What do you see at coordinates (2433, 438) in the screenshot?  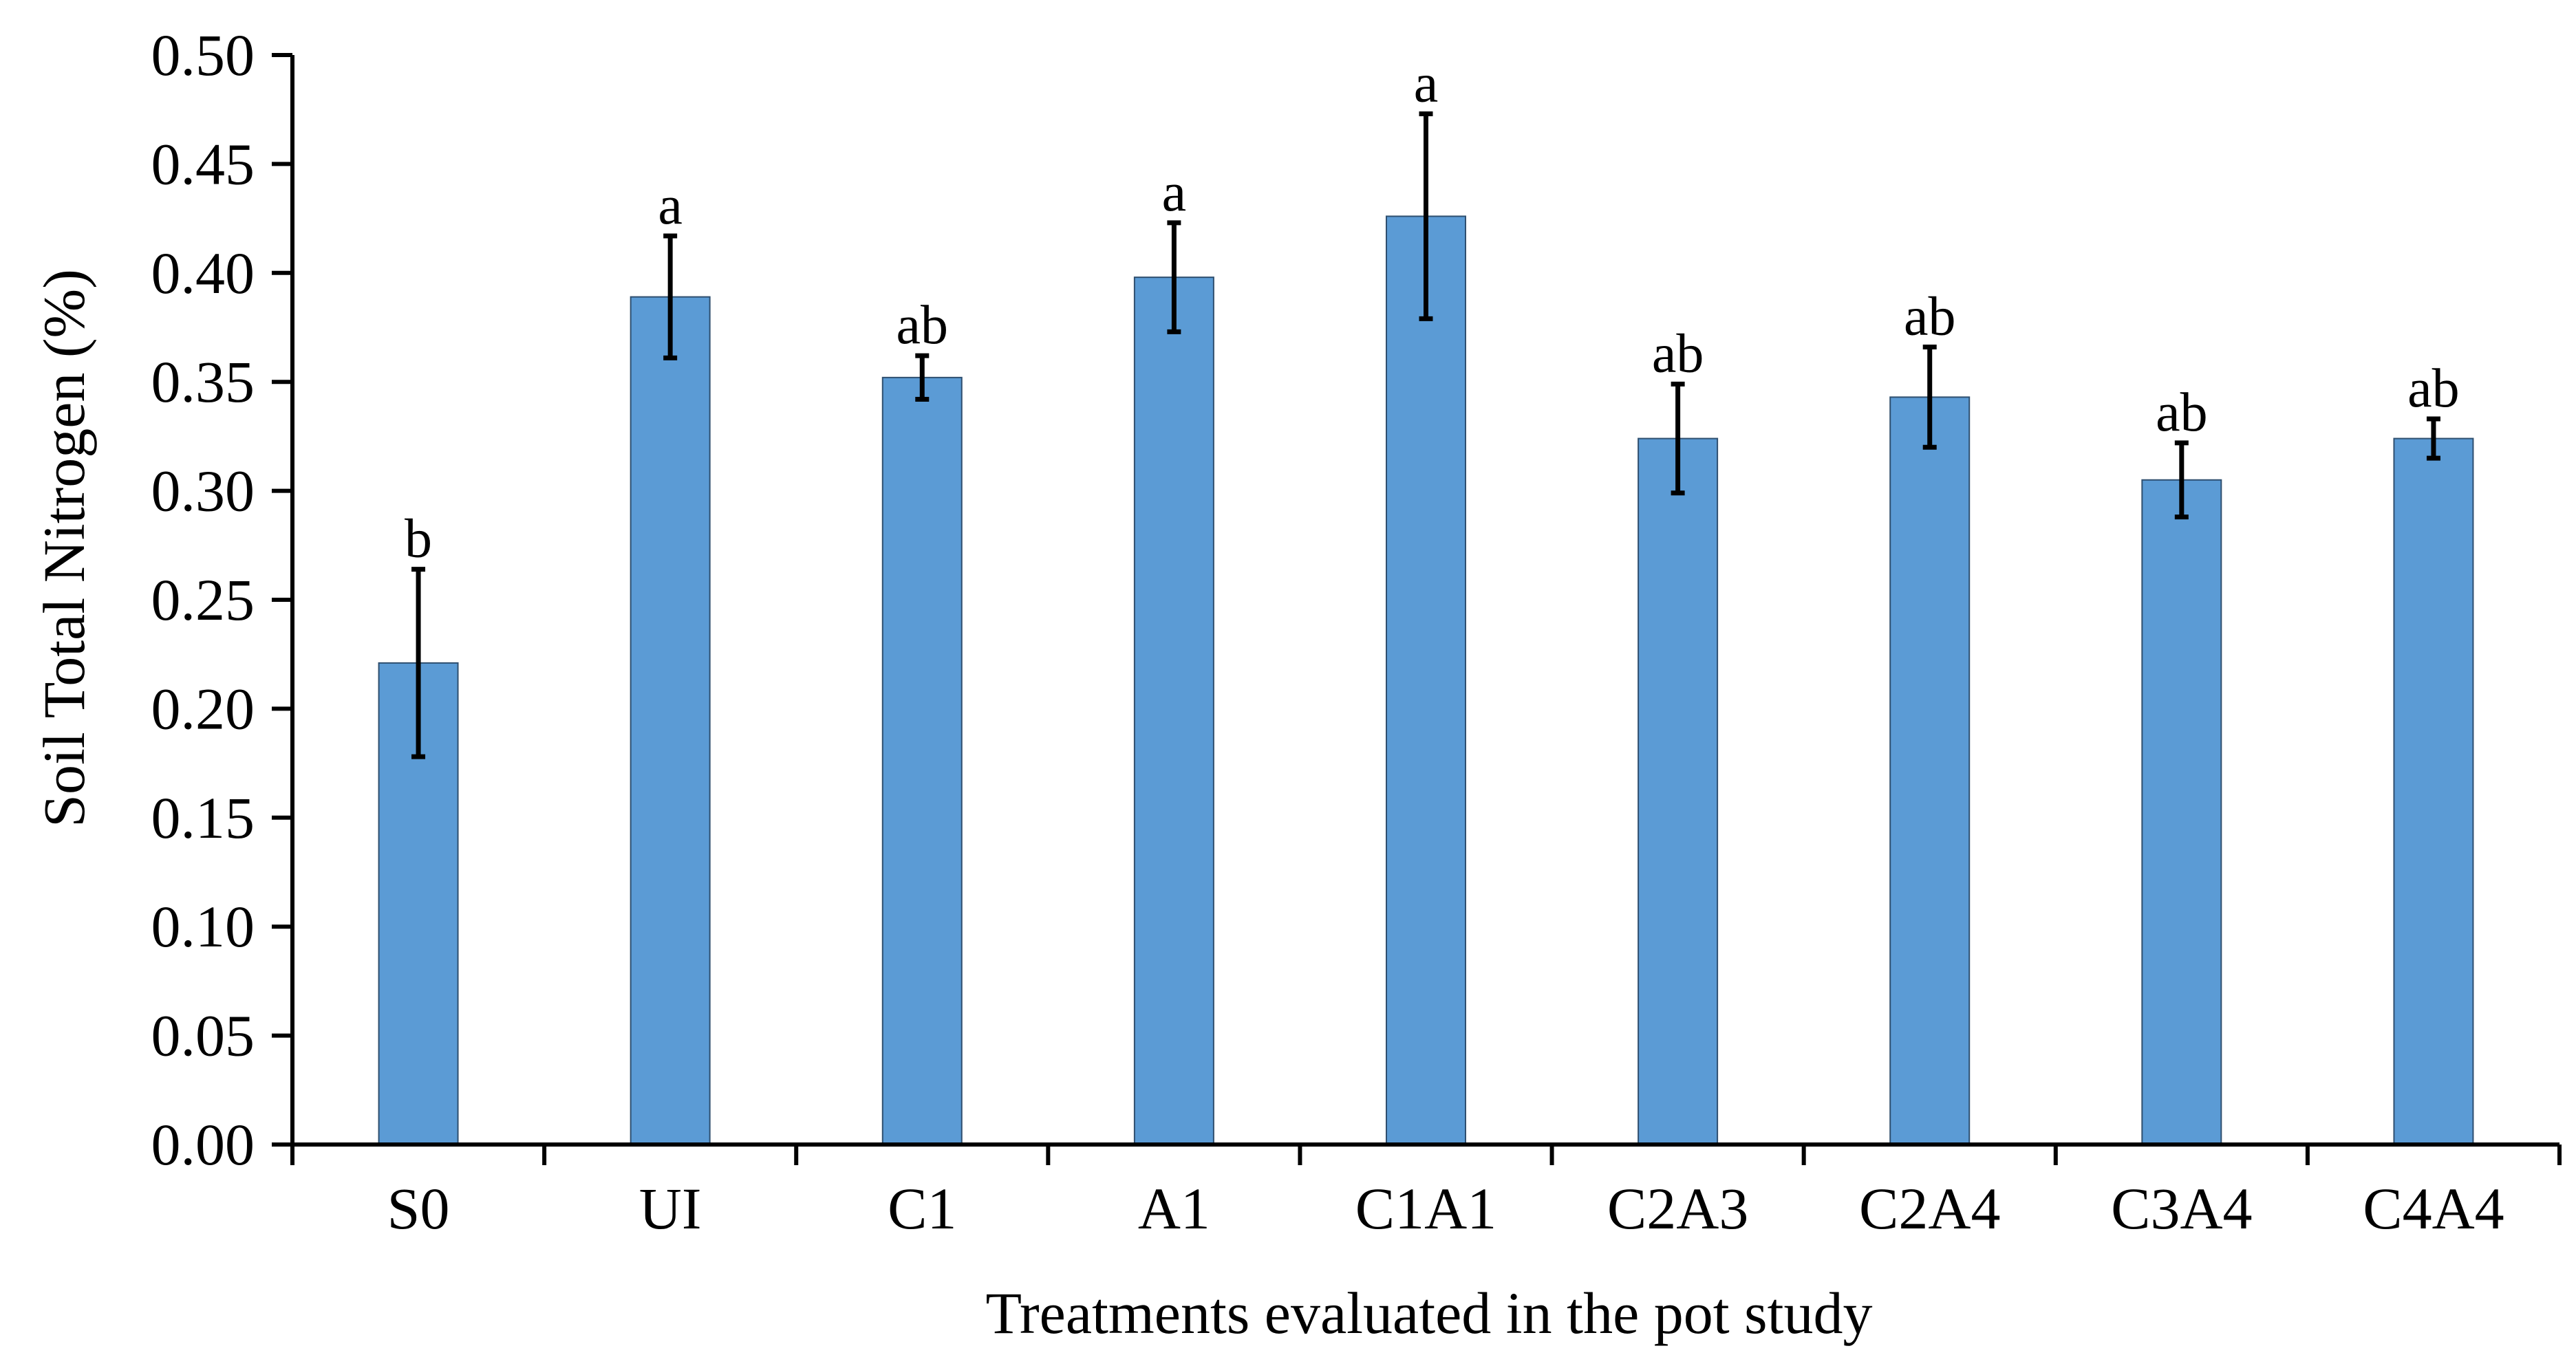 I see `error-bar-c4a4` at bounding box center [2433, 438].